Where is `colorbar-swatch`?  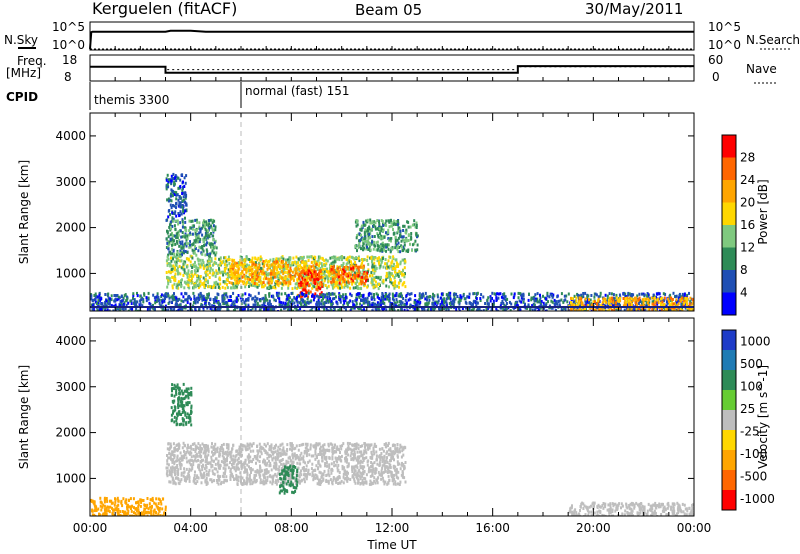
colorbar-swatch is located at coordinates (729, 259).